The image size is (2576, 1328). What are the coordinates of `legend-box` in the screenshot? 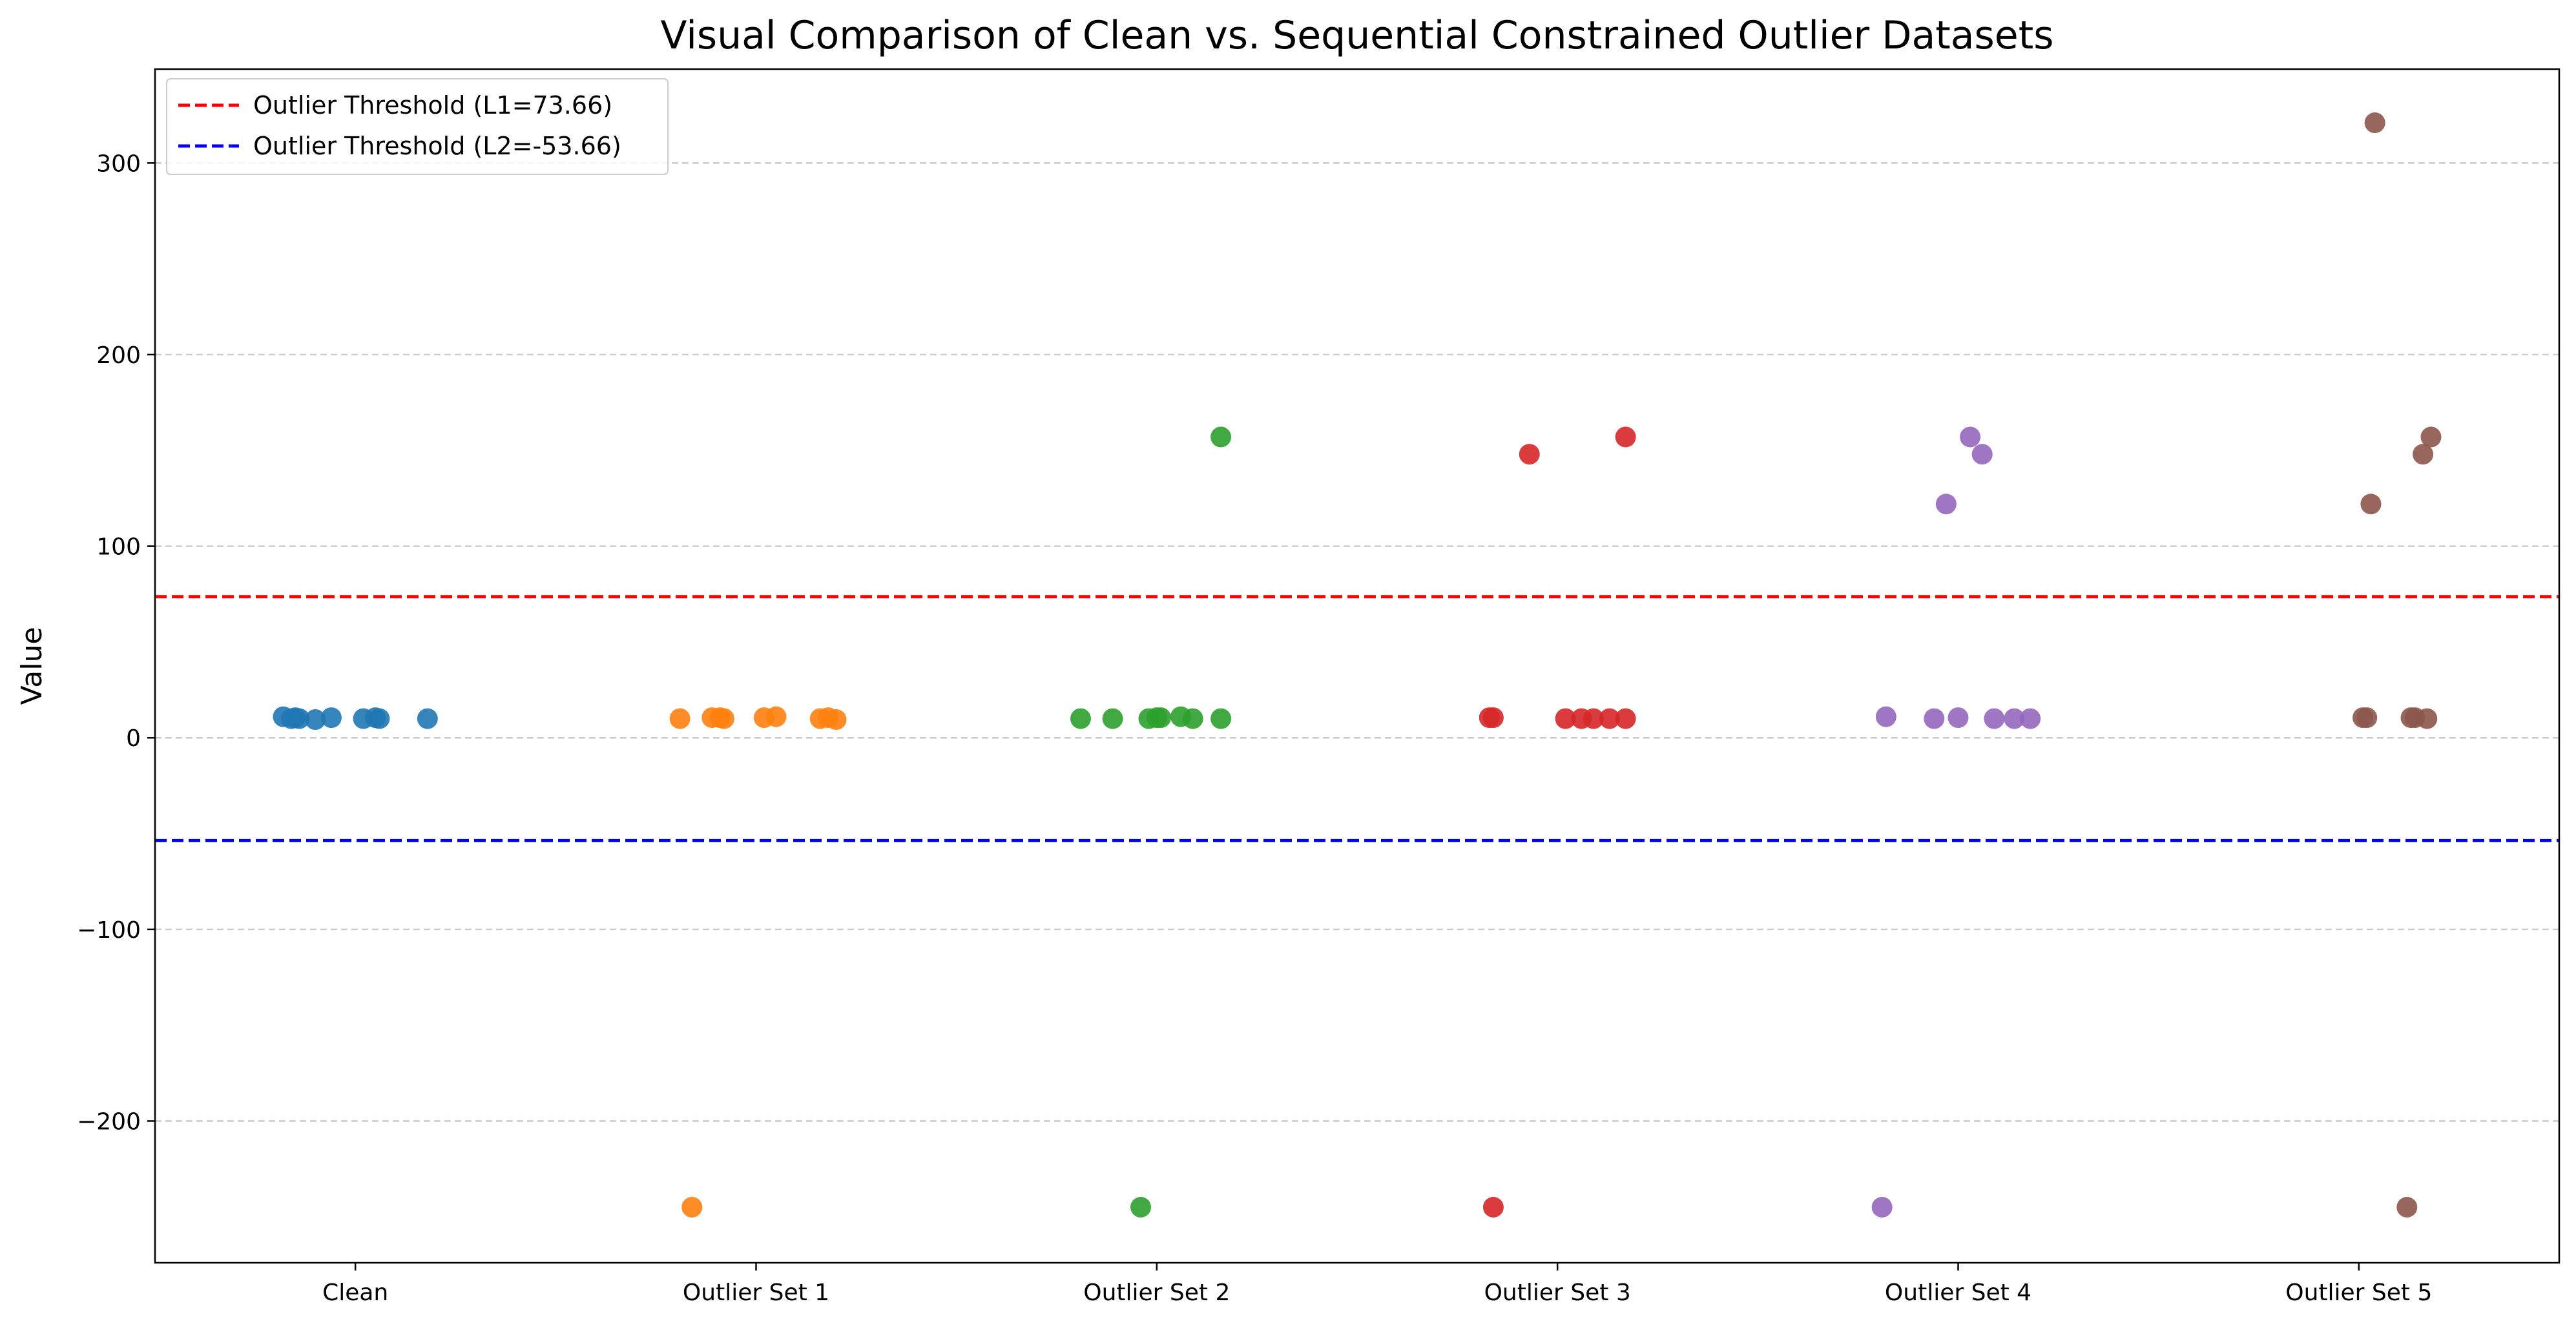 It's located at (417, 126).